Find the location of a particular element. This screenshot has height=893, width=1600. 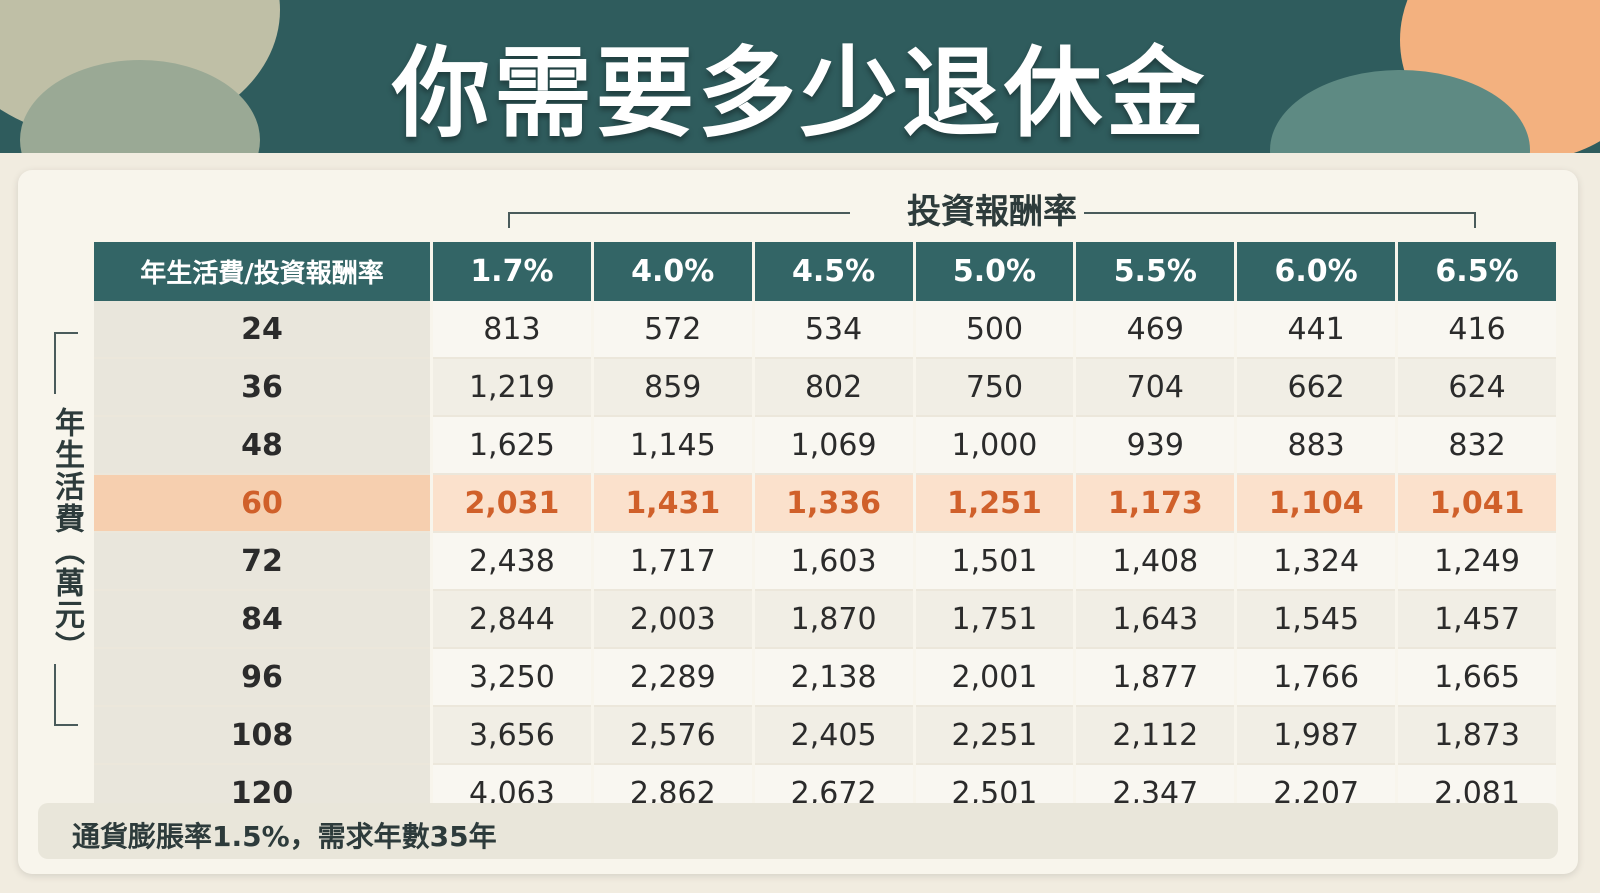

row-header-cell: 24 is located at coordinates (263, 330).